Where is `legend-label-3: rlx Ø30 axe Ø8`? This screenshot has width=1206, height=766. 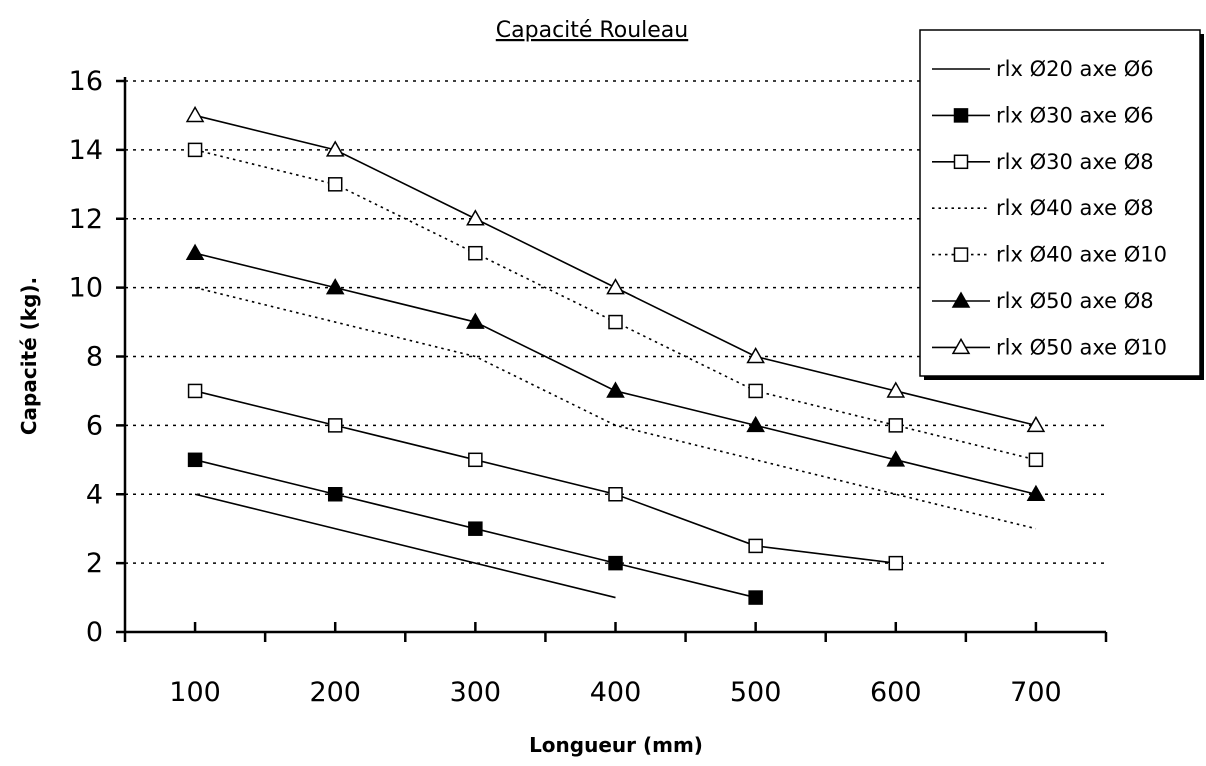
legend-label-3: rlx Ø30 axe Ø8 is located at coordinates (1075, 162).